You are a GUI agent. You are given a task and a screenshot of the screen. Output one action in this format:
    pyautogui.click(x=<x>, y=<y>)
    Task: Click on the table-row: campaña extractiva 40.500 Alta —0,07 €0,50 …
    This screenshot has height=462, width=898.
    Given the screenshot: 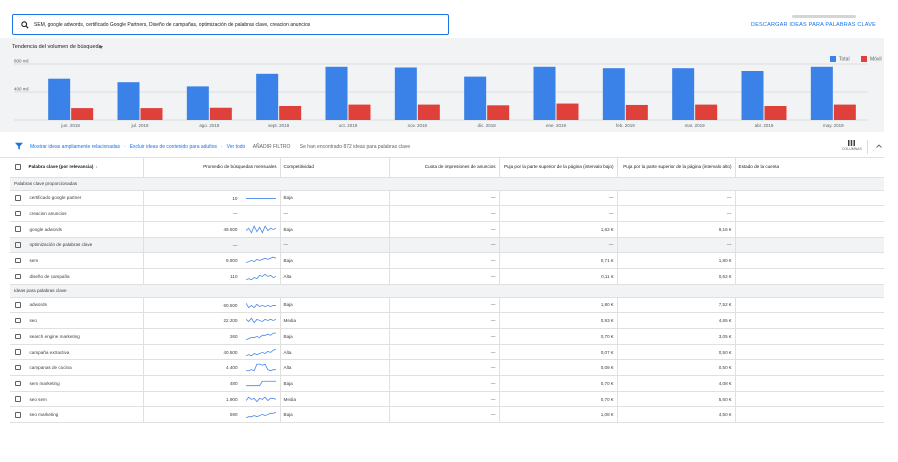 What is the action you would take?
    pyautogui.click(x=447, y=352)
    